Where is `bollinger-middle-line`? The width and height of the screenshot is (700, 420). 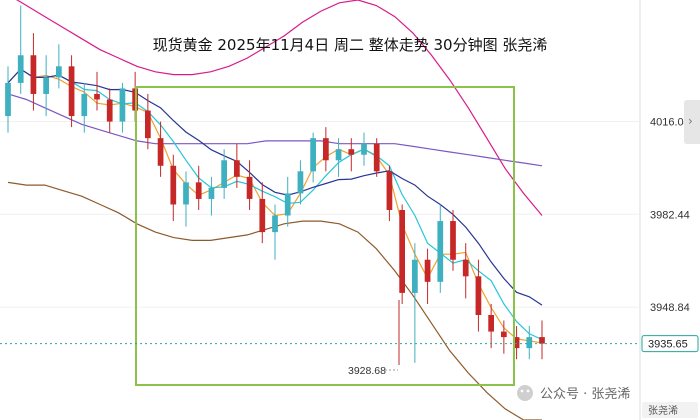
bollinger-middle-line is located at coordinates (275, 130).